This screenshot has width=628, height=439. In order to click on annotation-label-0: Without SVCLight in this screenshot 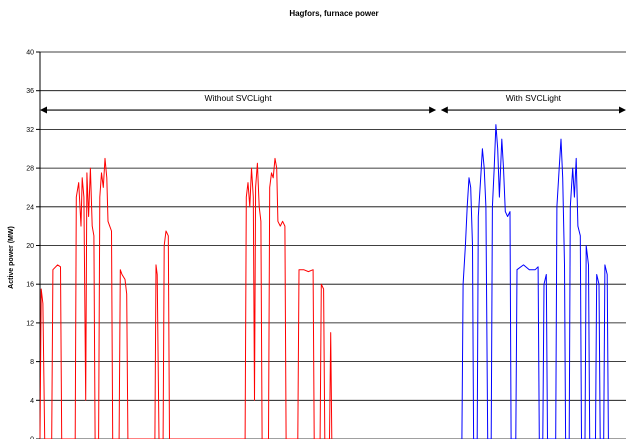, I will do `click(239, 98)`.